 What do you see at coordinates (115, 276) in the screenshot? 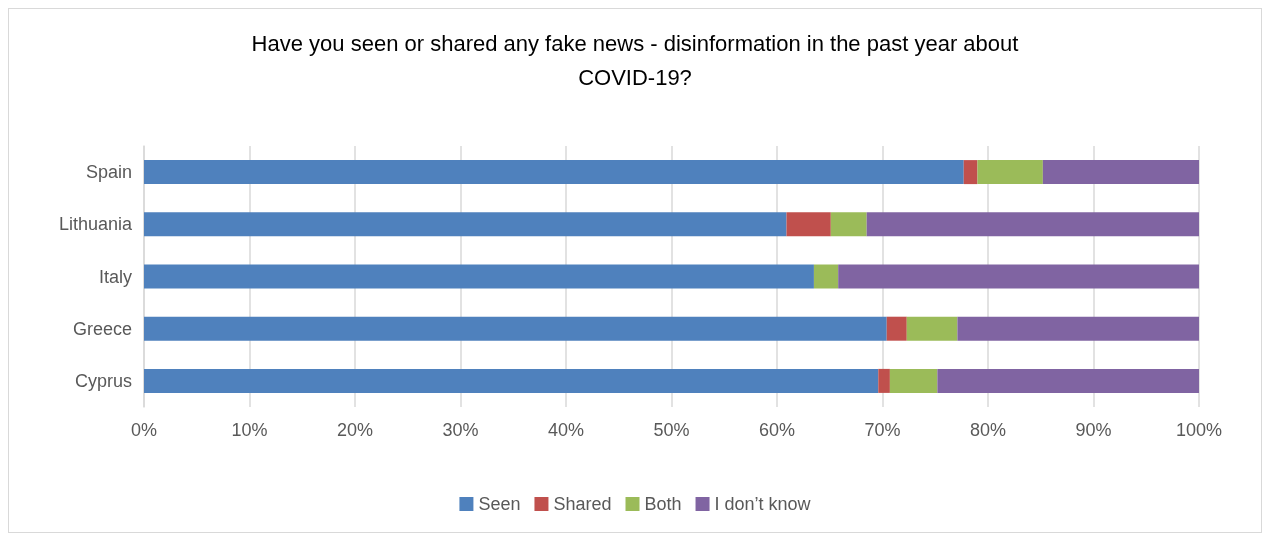
I see `y-tick-label: Italy` at bounding box center [115, 276].